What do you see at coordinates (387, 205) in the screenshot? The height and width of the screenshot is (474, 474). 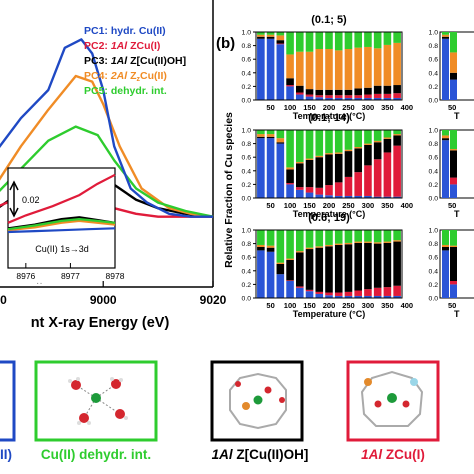 I see `x-tick-label: 350` at bounding box center [387, 205].